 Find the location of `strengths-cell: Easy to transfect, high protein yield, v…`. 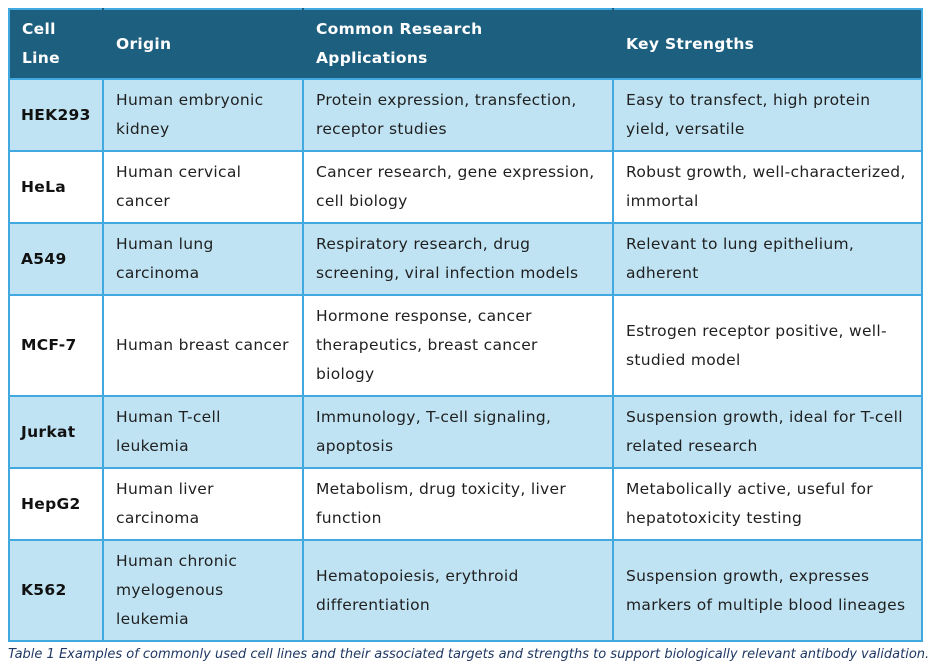

strengths-cell: Easy to transfect, high protein yield, v… is located at coordinates (767, 115).